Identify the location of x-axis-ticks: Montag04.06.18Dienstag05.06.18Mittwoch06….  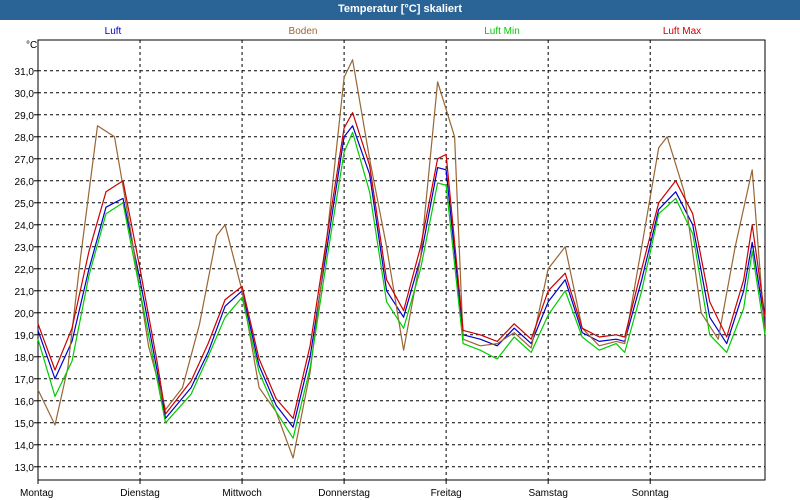
(344, 489).